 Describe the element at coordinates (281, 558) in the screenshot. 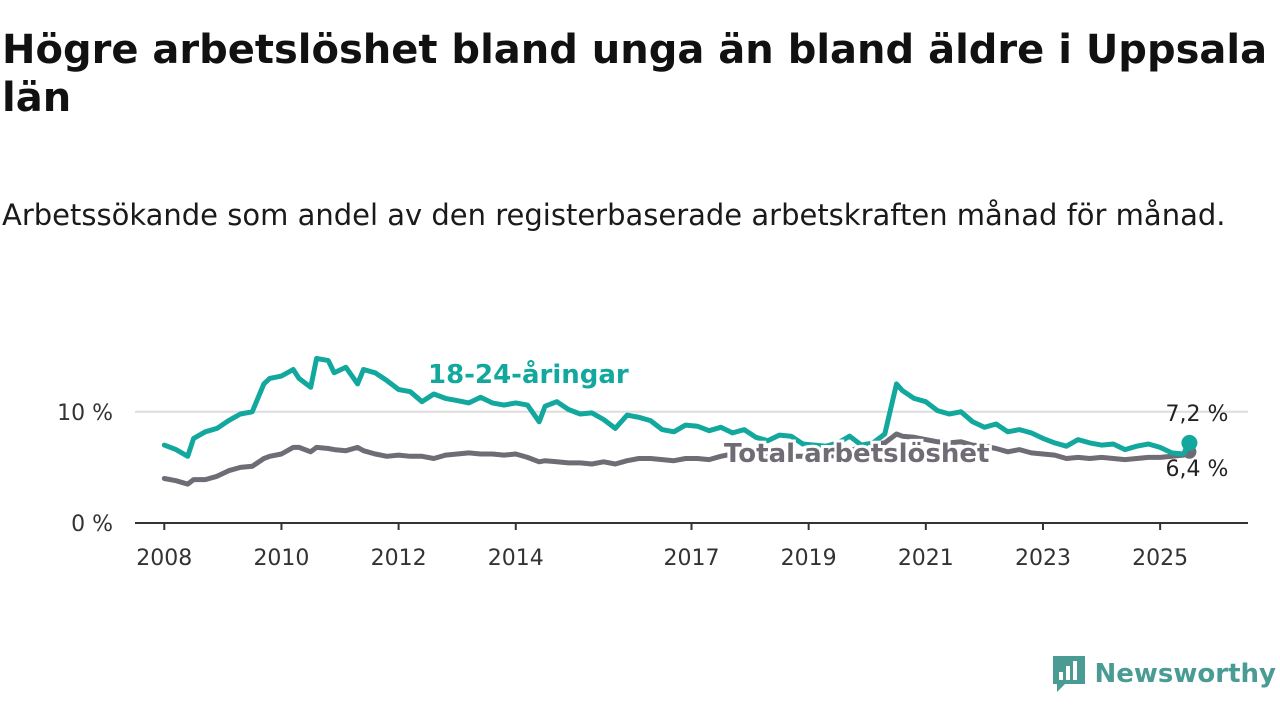

I see `x-tick-label-2010: 2010` at that location.